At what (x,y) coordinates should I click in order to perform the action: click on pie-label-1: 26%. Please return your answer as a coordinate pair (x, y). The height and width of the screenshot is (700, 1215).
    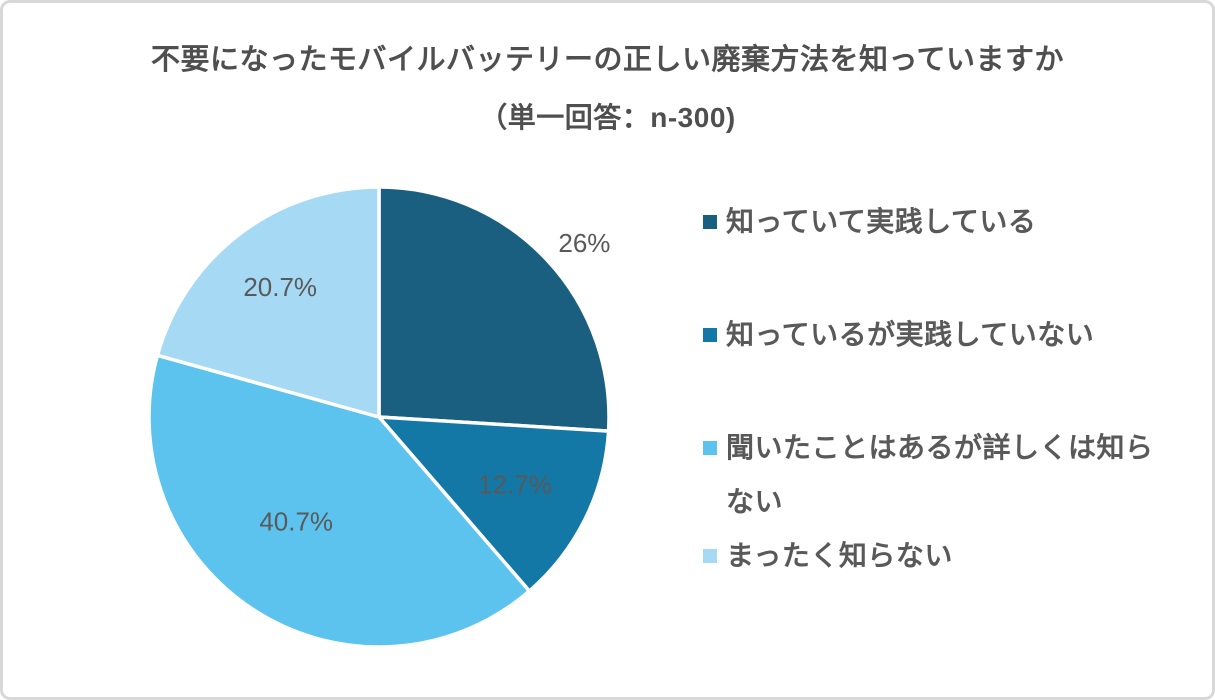
    Looking at the image, I should click on (584, 243).